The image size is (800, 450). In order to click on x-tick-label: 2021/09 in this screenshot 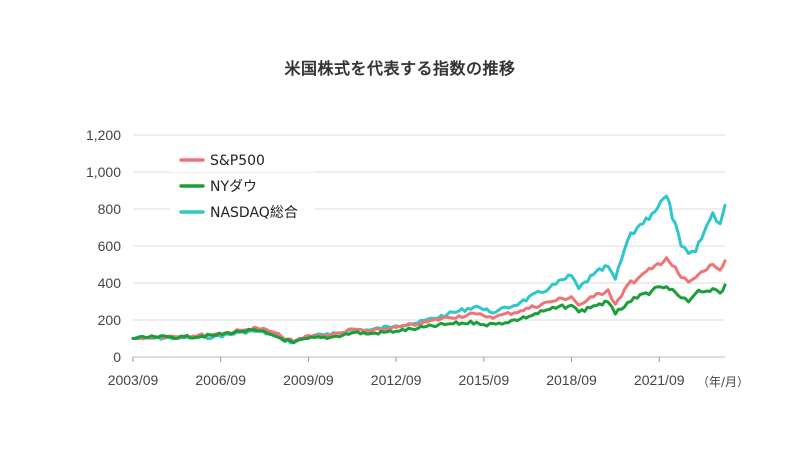, I will do `click(659, 380)`.